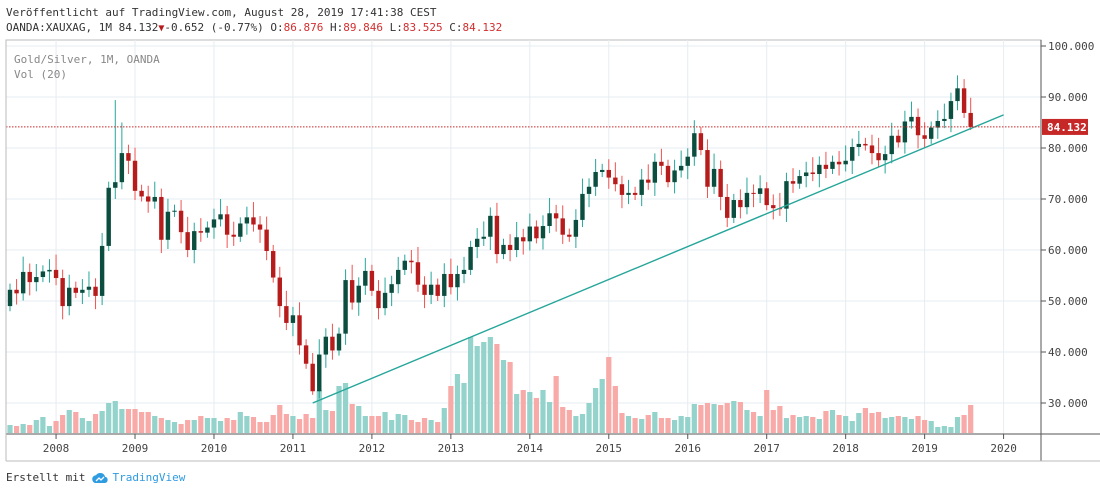  What do you see at coordinates (59, 27) in the screenshot?
I see `symbol: OANDA:XAUXAG, 1M` at bounding box center [59, 27].